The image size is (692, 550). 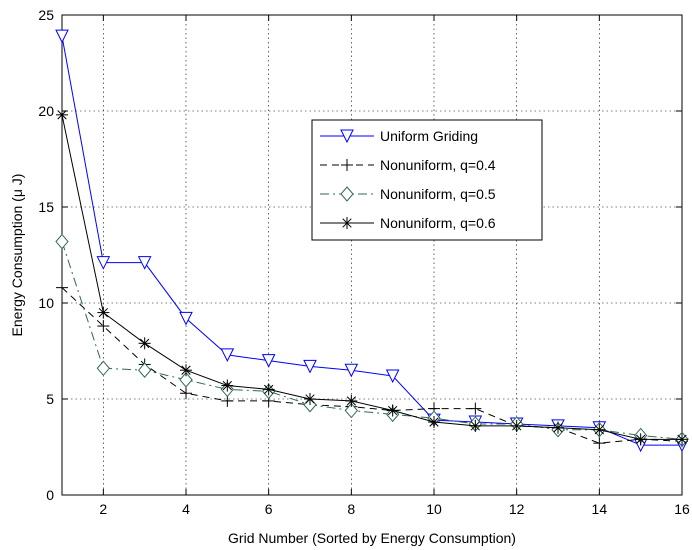 I want to click on y-tick-label: 15, so click(x=46, y=207).